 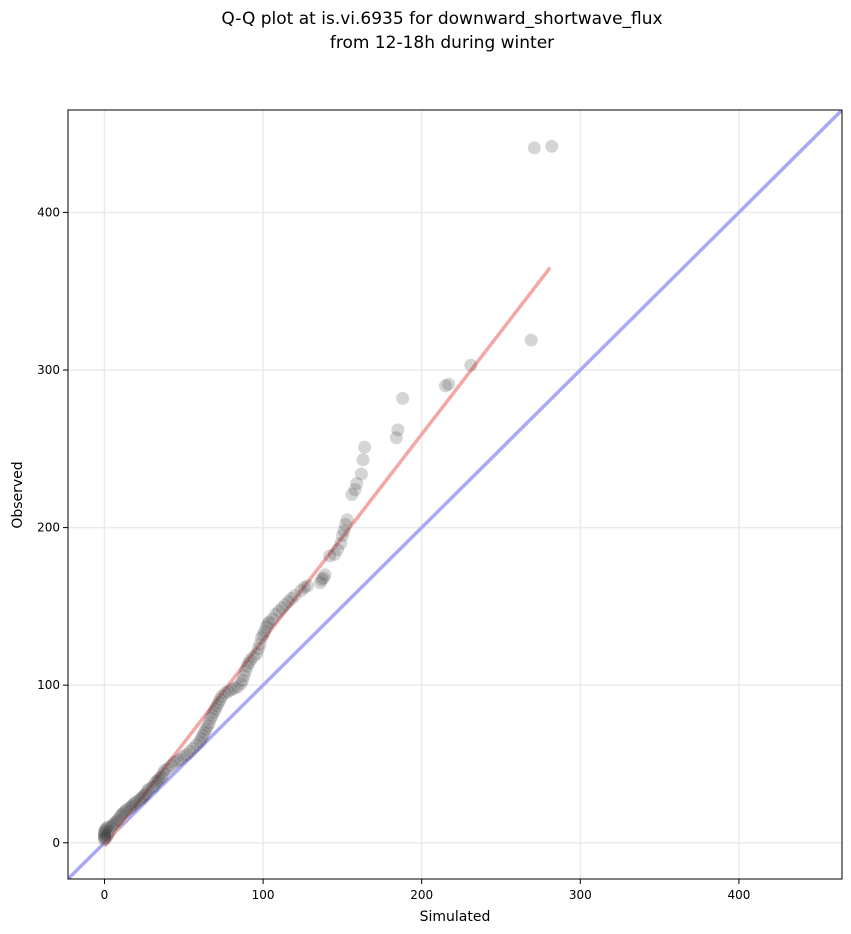 What do you see at coordinates (738, 895) in the screenshot?
I see `x-tick-label-4: 400` at bounding box center [738, 895].